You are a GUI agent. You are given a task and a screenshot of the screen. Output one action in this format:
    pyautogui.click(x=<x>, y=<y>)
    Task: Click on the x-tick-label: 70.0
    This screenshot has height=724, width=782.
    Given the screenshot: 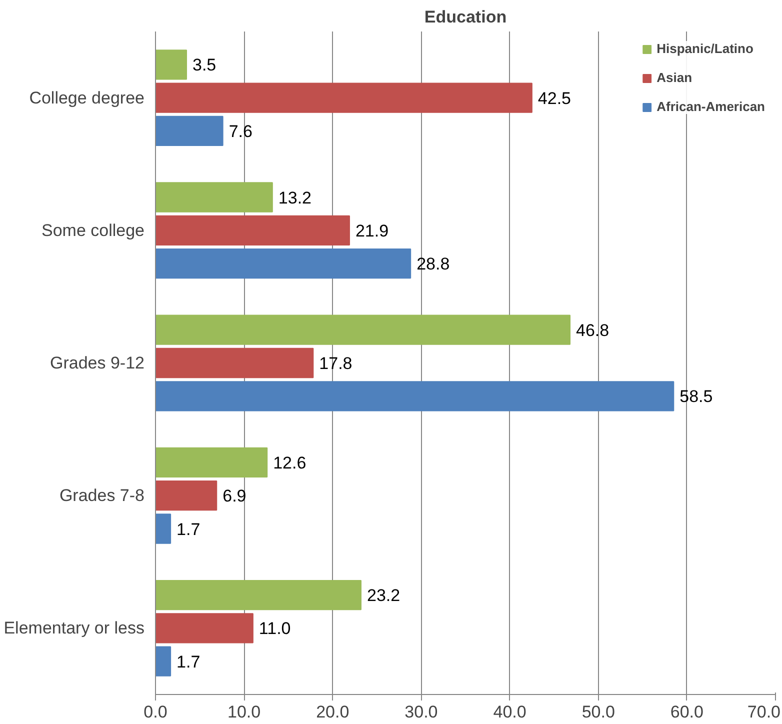 What is the action you would take?
    pyautogui.click(x=764, y=712)
    